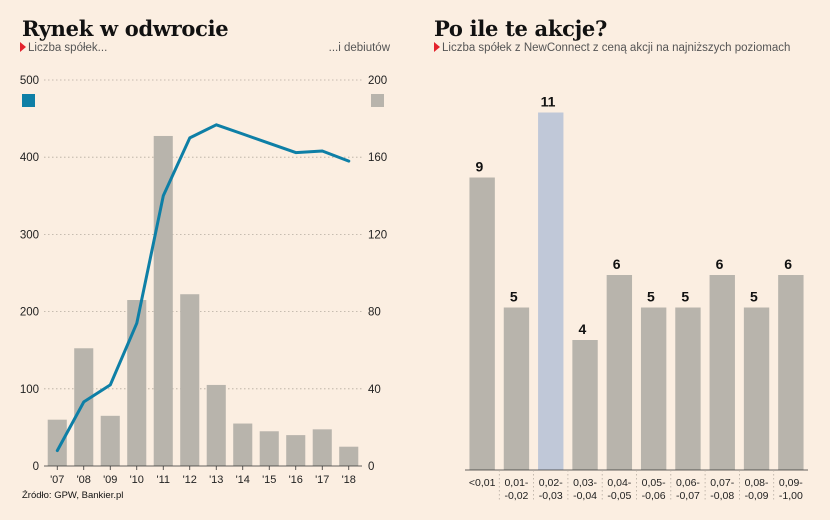  I want to click on x-axis-tick-label-line: -0,03, so click(551, 496).